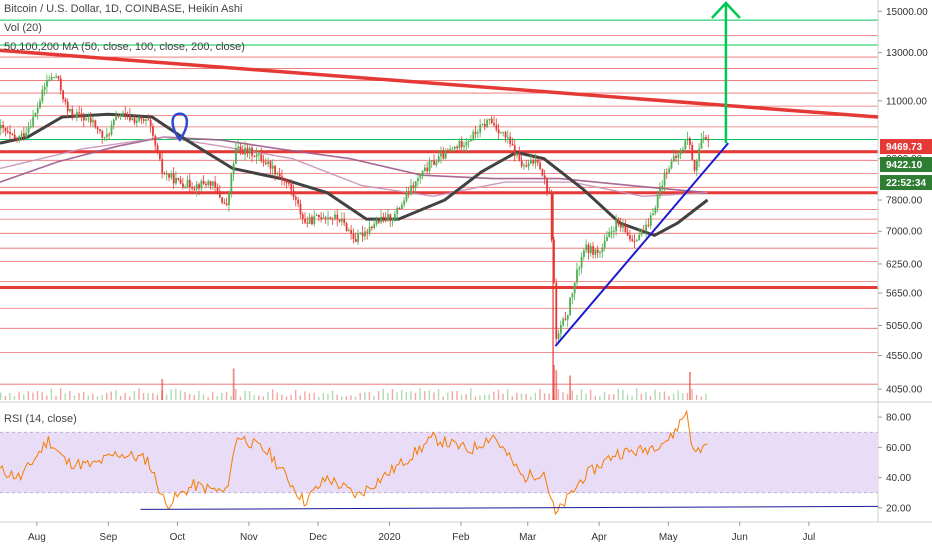  I want to click on volume-legend: Vol (20), so click(23, 28).